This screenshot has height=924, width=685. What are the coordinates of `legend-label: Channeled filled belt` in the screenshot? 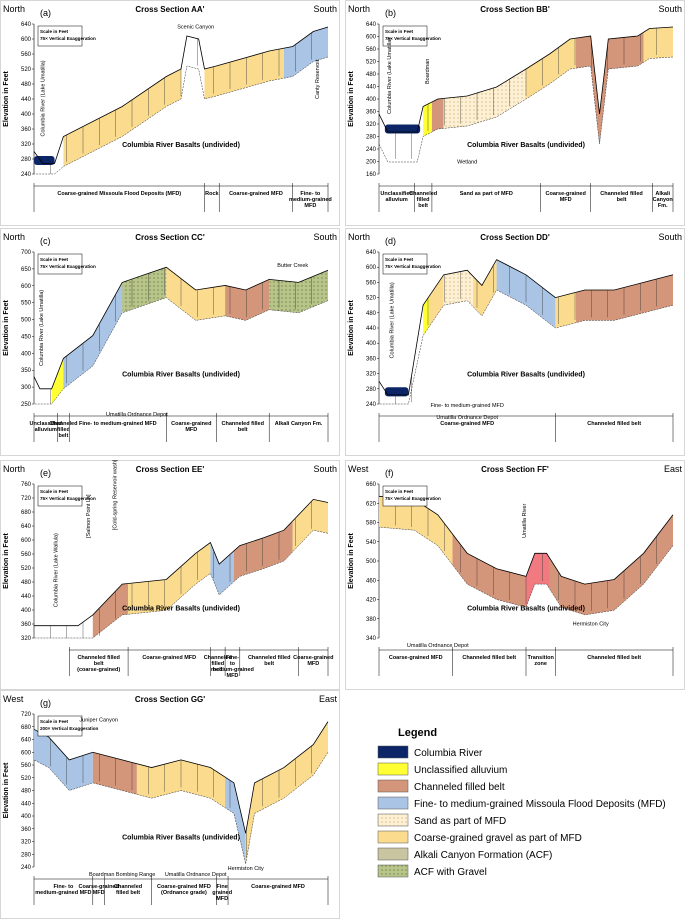 It's located at (459, 787).